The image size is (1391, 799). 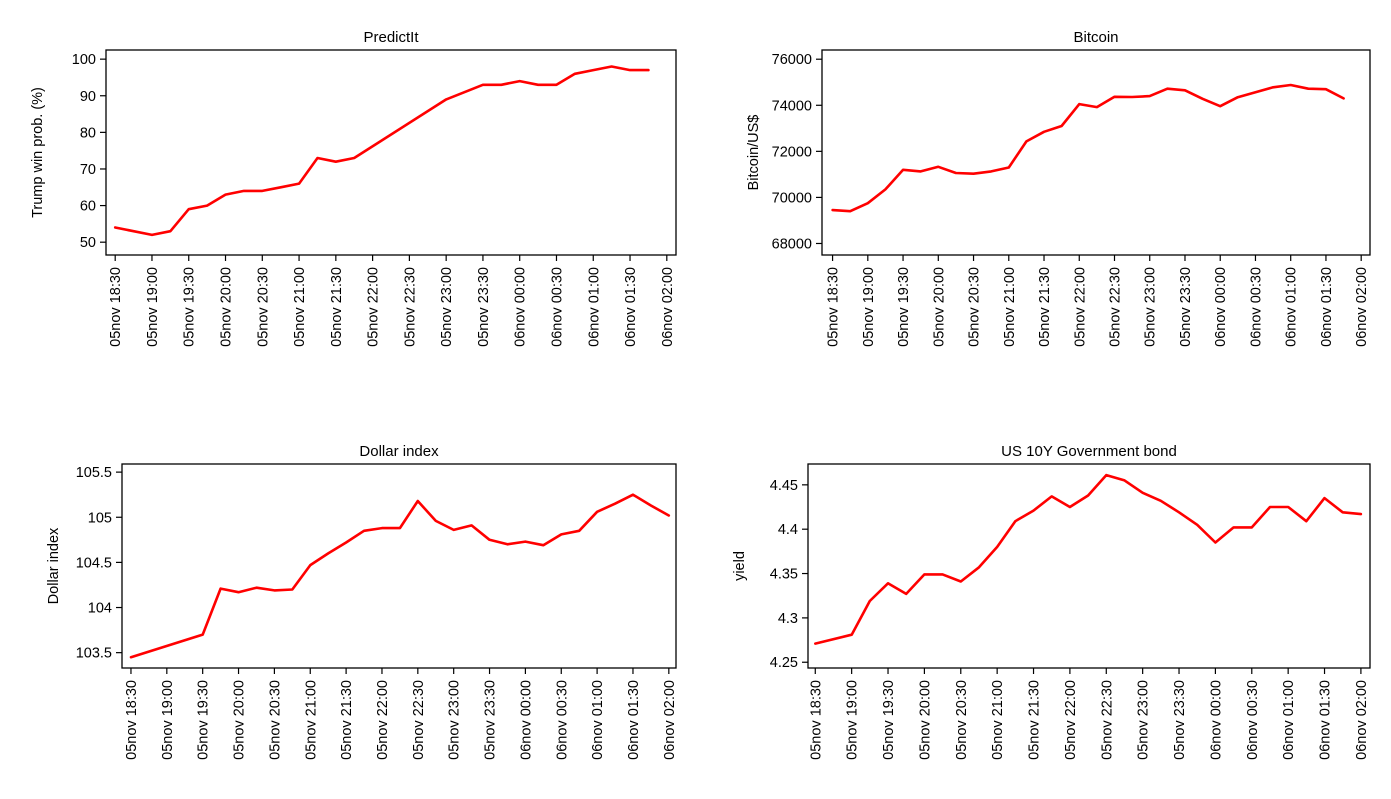 I want to click on y-tick-label: 105, so click(x=100, y=518).